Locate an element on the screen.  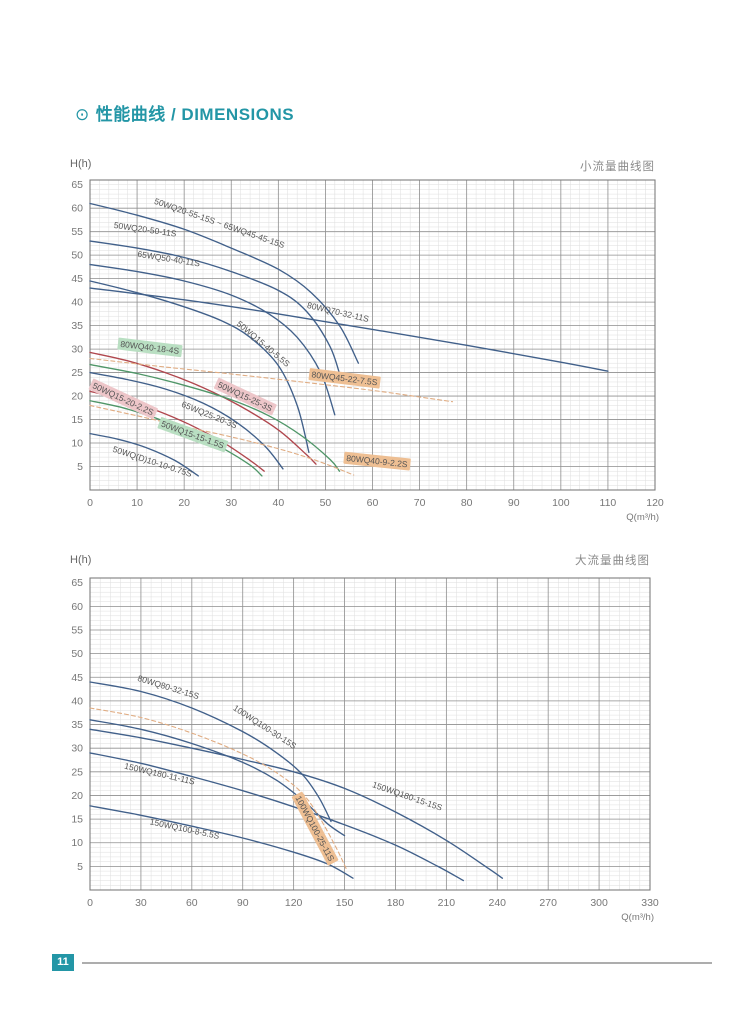
curve-100WQ100-30-15S is located at coordinates (217, 778).